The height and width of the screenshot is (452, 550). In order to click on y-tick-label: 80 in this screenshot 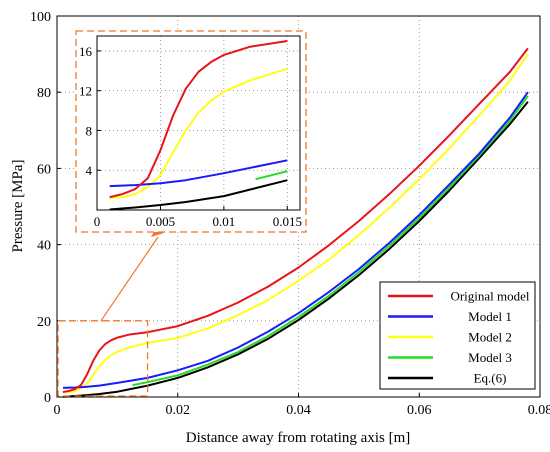, I will do `click(44, 93)`.